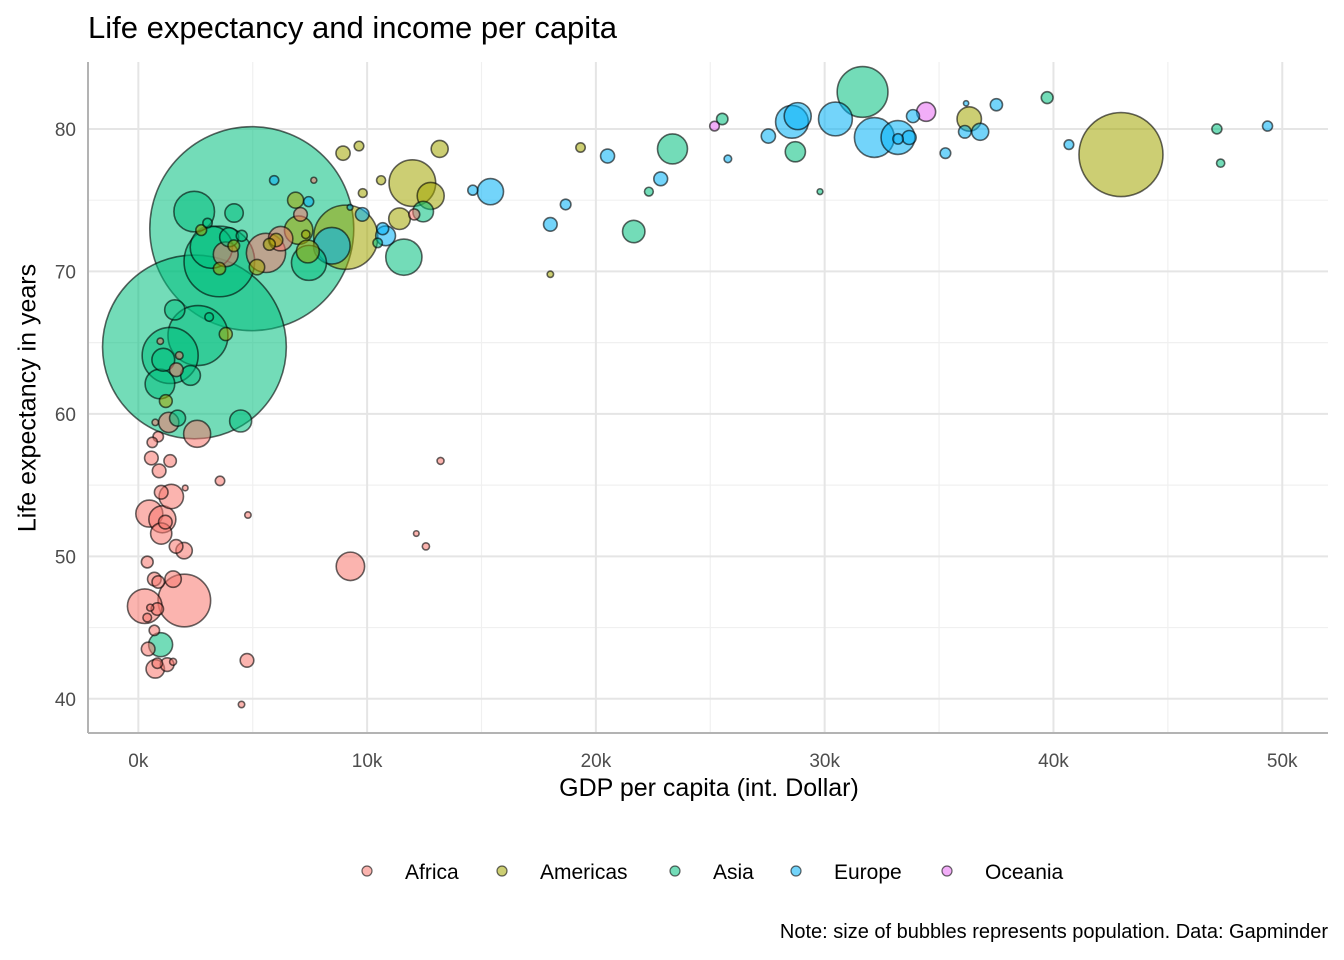 This screenshot has width=1344, height=960. I want to click on legend-key-oceania, so click(947, 871).